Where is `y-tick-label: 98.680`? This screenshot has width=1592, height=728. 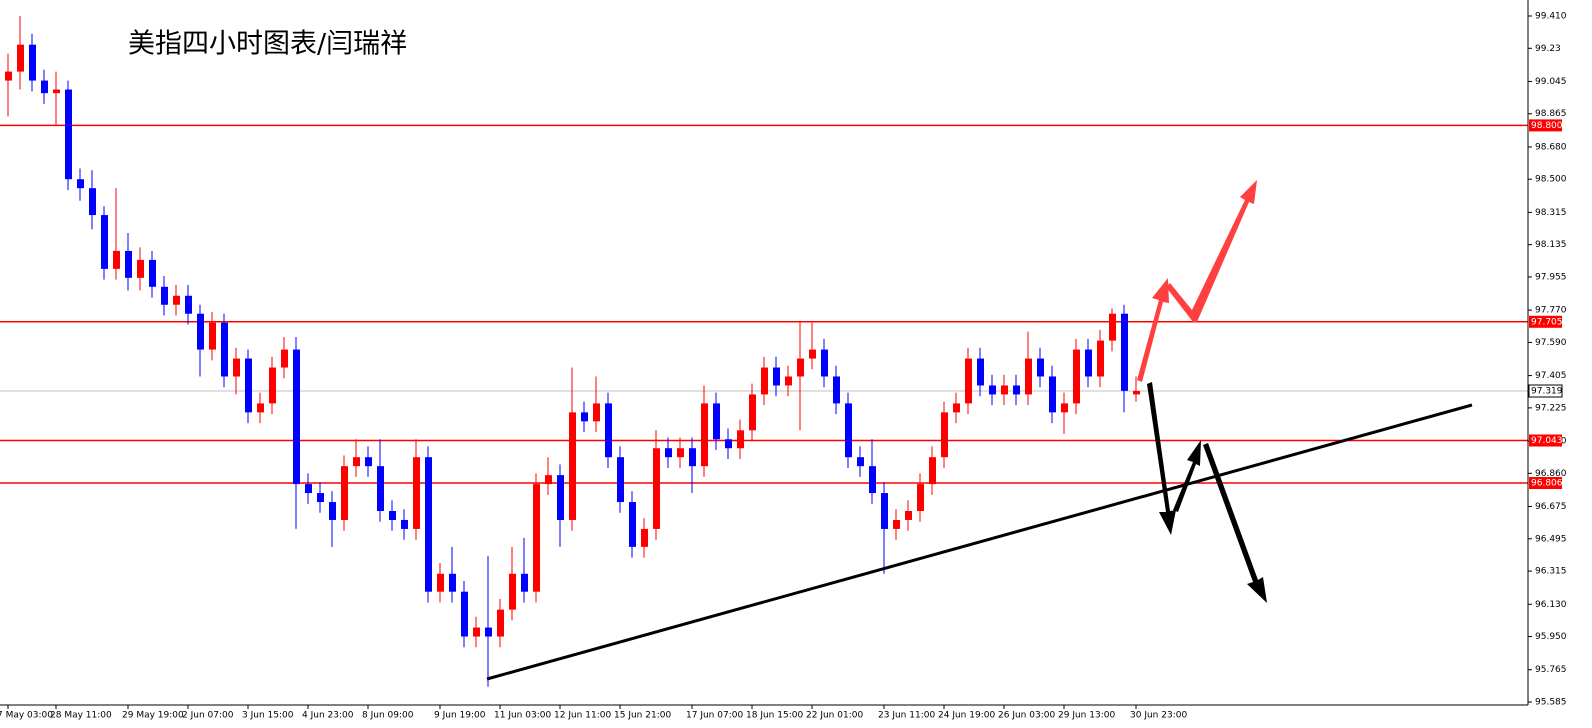
y-tick-label: 98.680 is located at coordinates (1551, 147).